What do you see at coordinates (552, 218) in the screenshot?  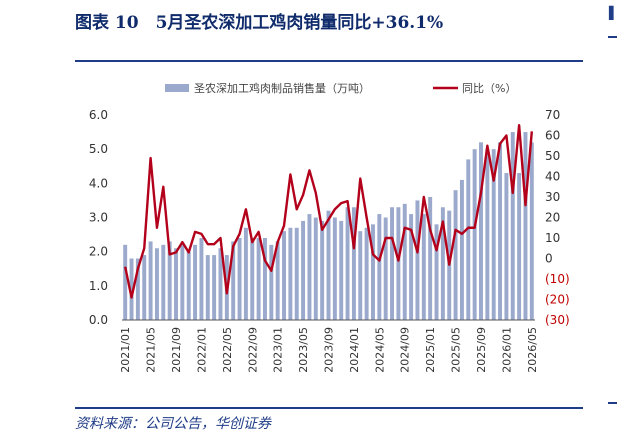 I see `right-axis-tick-label: 20` at bounding box center [552, 218].